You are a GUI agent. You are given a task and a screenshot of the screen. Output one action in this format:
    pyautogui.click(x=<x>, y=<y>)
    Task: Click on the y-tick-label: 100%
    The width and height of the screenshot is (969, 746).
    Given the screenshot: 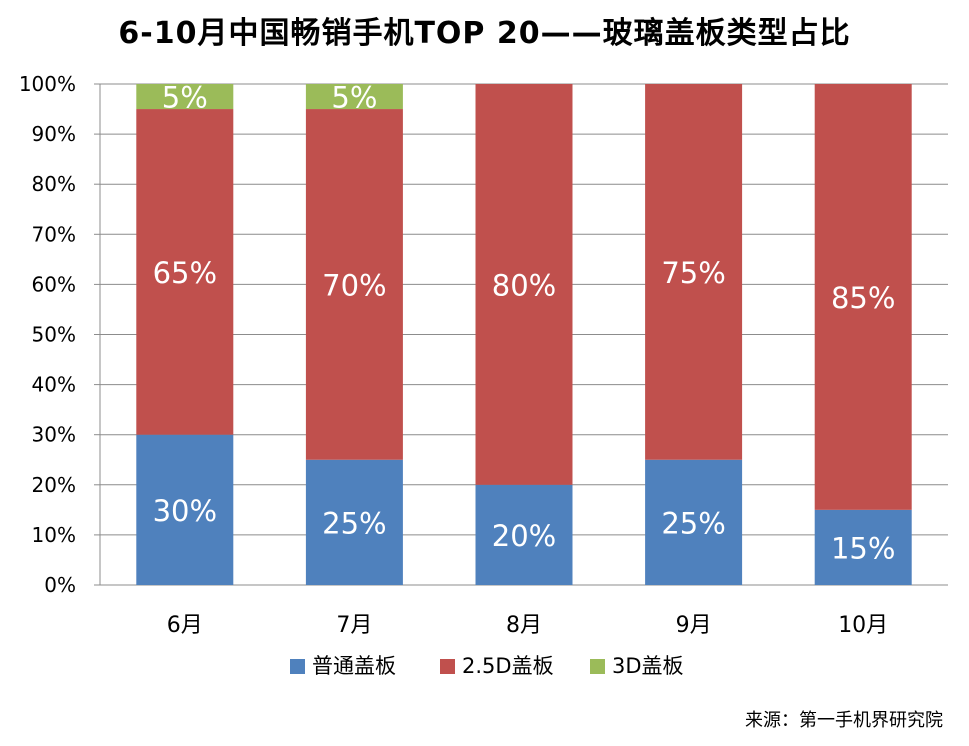 What is the action you would take?
    pyautogui.click(x=47, y=84)
    